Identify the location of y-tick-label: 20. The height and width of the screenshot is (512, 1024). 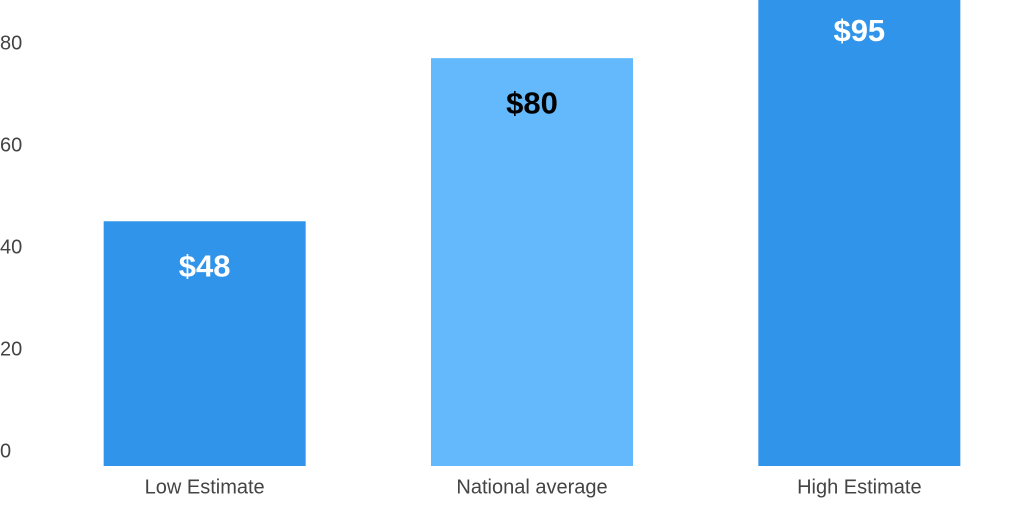
(11, 349).